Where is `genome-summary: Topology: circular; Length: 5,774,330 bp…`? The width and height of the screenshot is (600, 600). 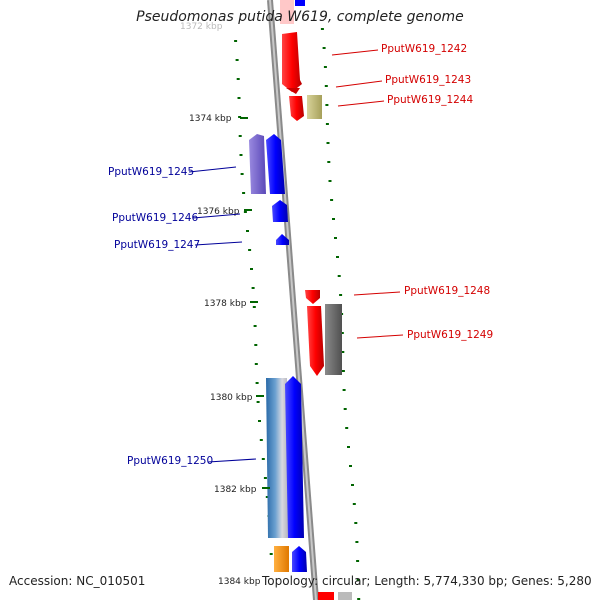 genome-summary: Topology: circular; Length: 5,774,330 bp… is located at coordinates (427, 581).